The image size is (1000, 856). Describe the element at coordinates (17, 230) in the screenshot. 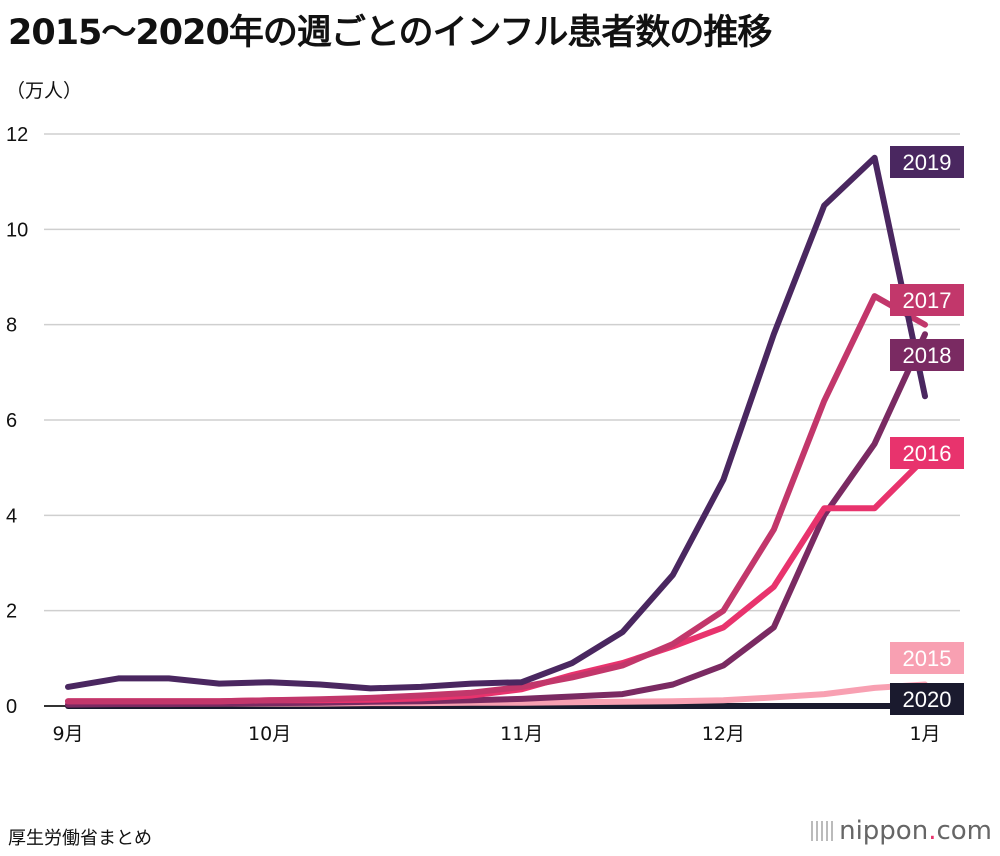

I see `y-tick-label: 10` at that location.